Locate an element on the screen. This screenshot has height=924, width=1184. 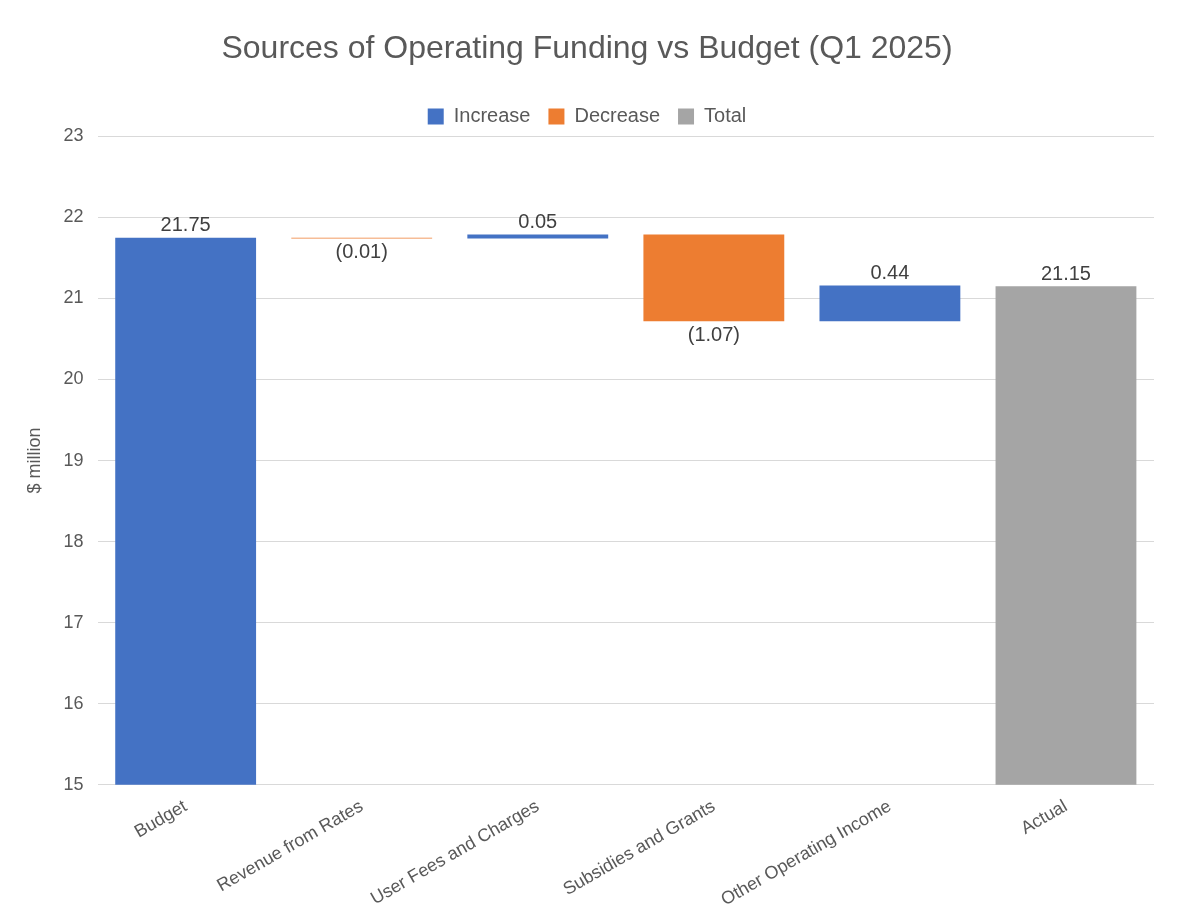
chart-title: Sources of Operating Funding vs Budget (Q1 2025) is located at coordinates (587, 47).